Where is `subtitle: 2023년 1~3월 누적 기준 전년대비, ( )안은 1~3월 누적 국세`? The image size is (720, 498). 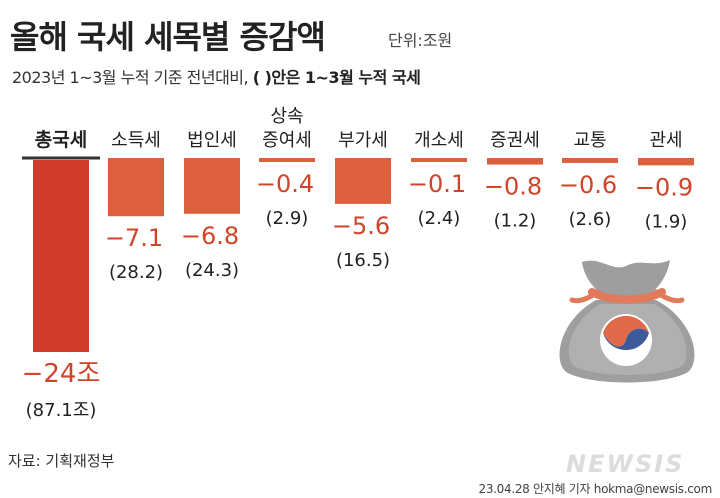
subtitle: 2023년 1~3월 누적 기준 전년대비, ( )안은 1~3월 누적 국세 is located at coordinates (216, 76).